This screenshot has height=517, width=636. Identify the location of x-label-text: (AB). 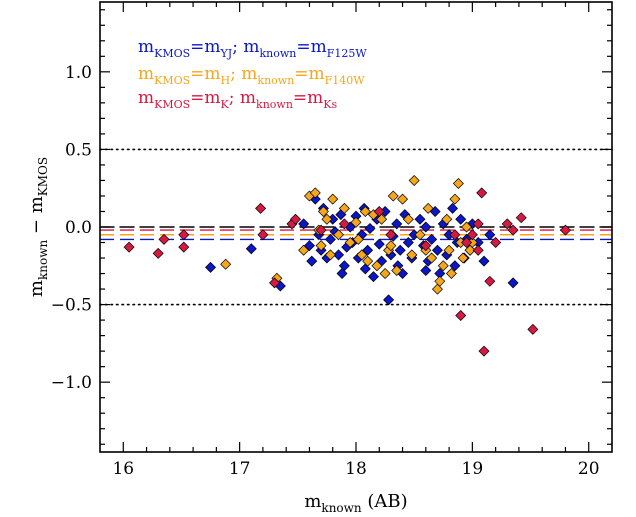
(385, 501).